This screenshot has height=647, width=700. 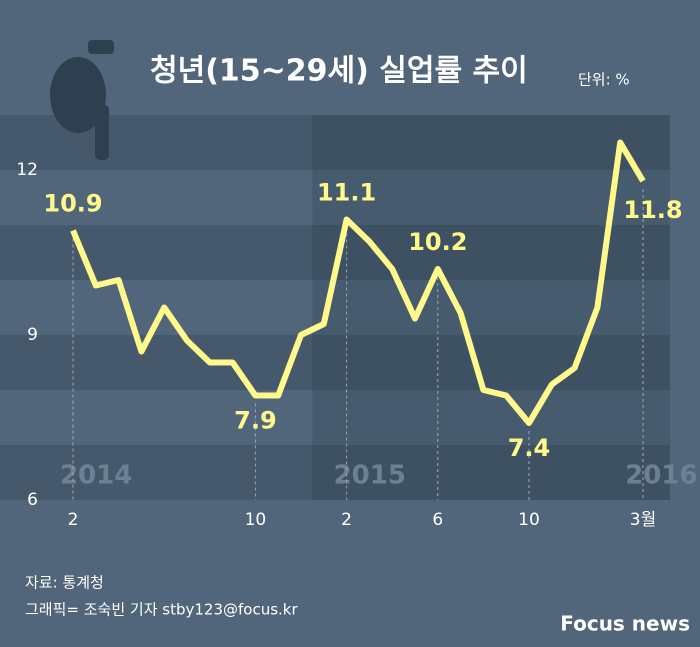 What do you see at coordinates (96, 476) in the screenshot?
I see `year-label: 2014` at bounding box center [96, 476].